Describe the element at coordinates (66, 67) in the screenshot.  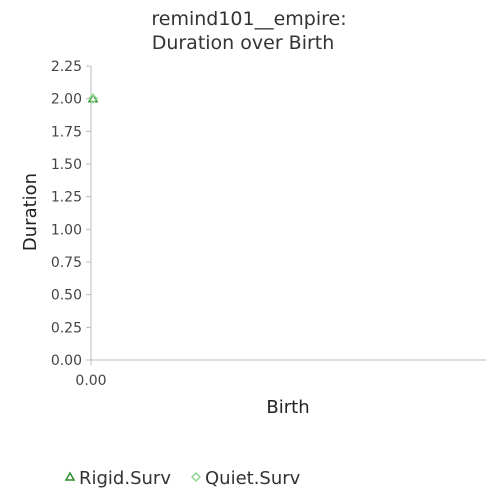
I see `y-tick-label: 2.25` at that location.